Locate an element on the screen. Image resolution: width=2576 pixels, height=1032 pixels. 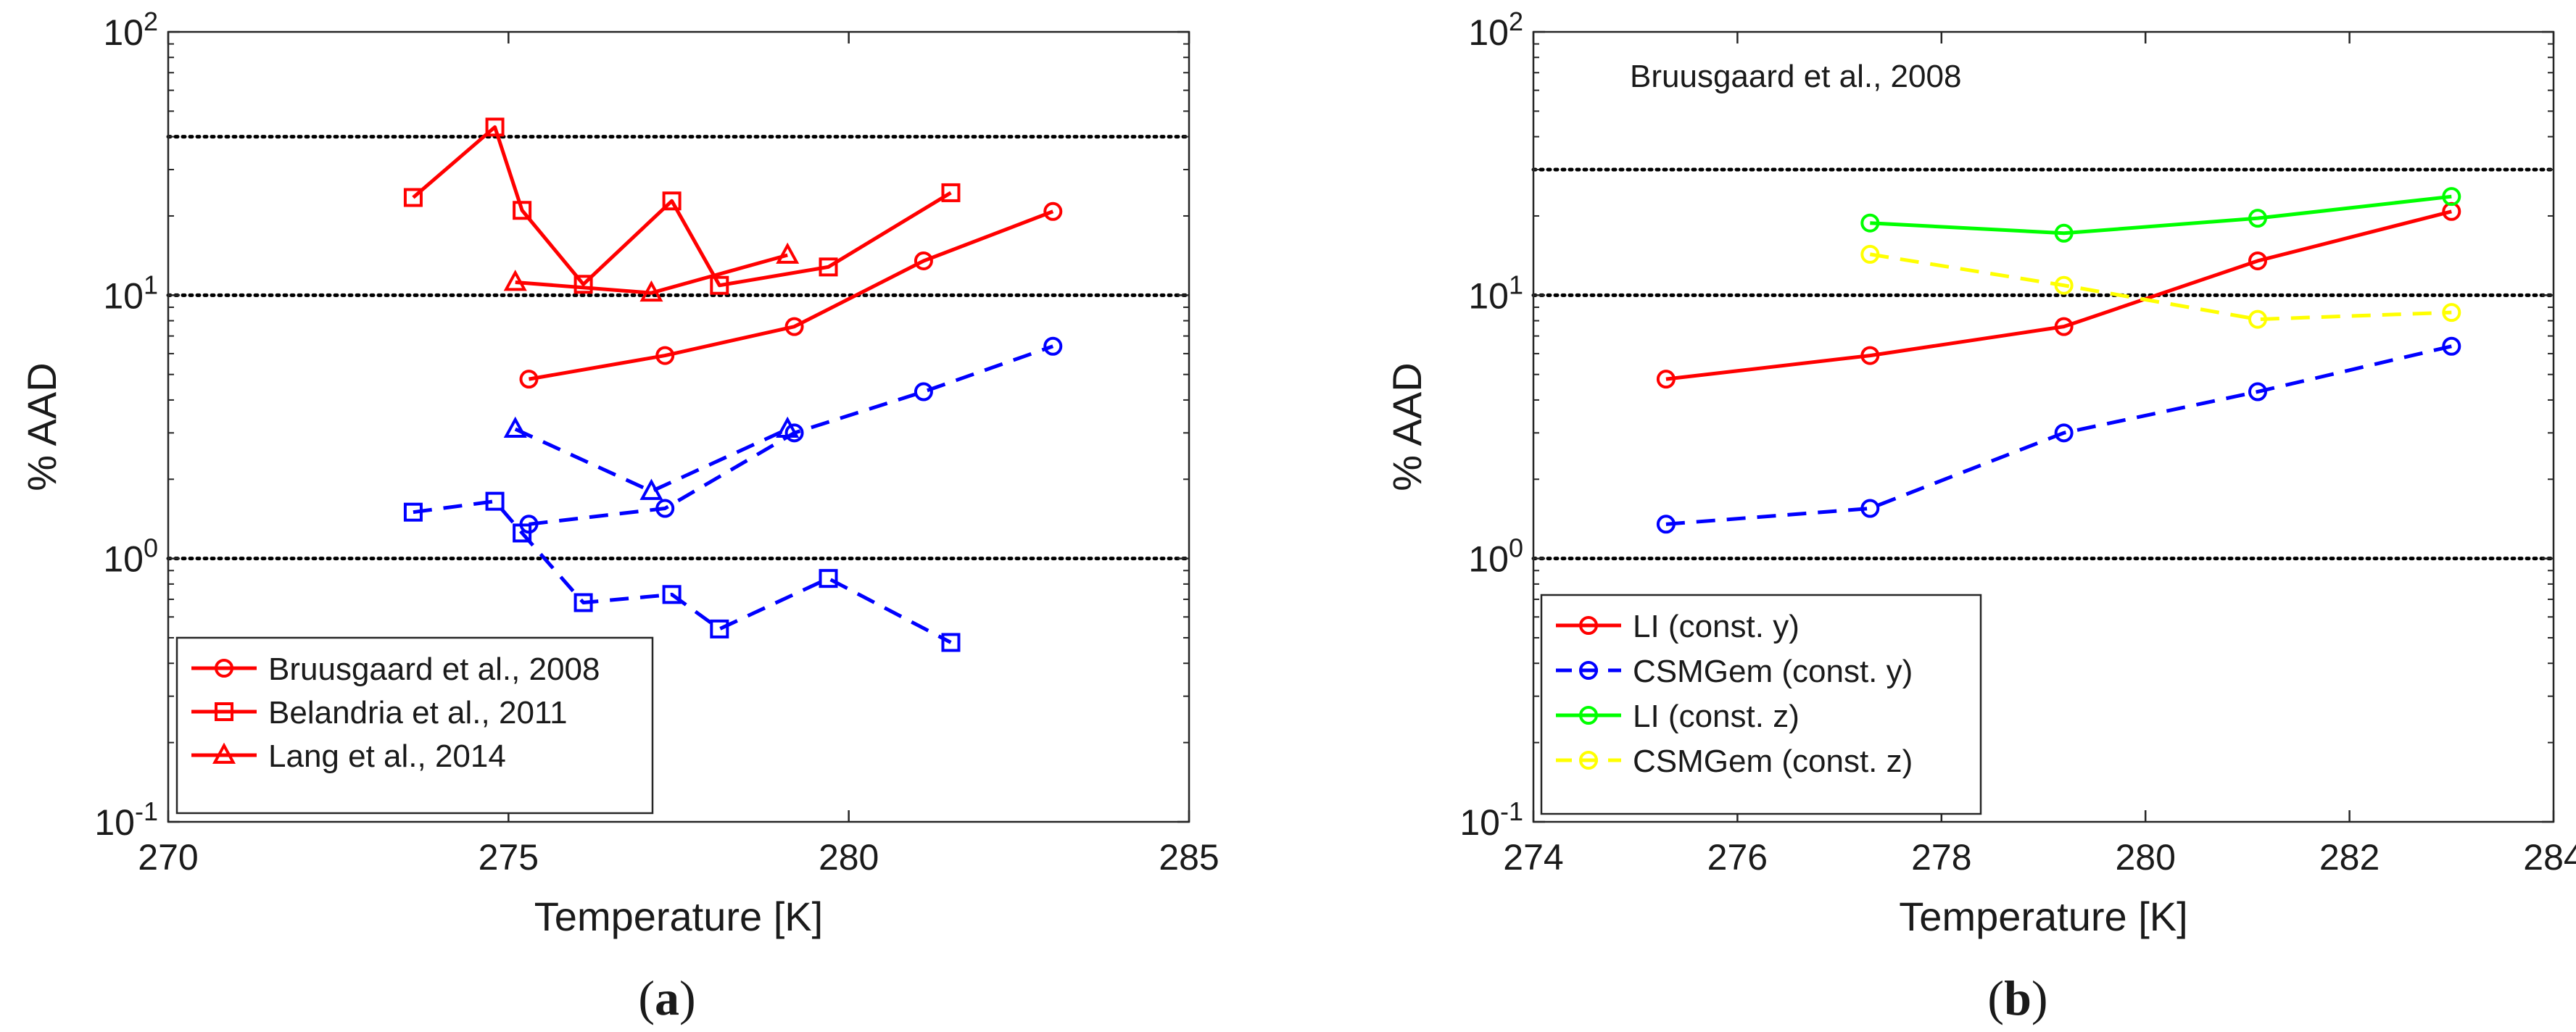
y-tick-exponent: -1 is located at coordinates (1511, 811).